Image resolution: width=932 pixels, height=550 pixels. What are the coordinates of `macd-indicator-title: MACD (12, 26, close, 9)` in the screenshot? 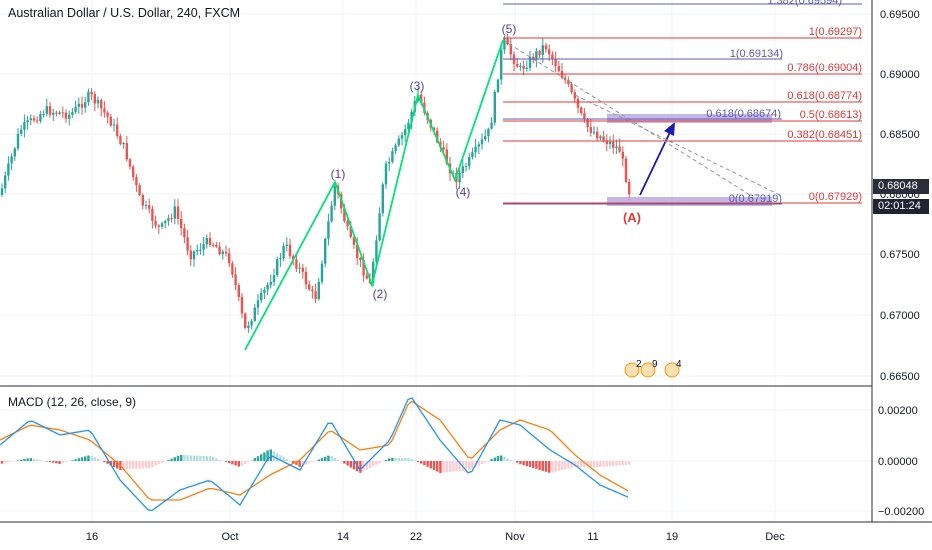 It's located at (72, 402).